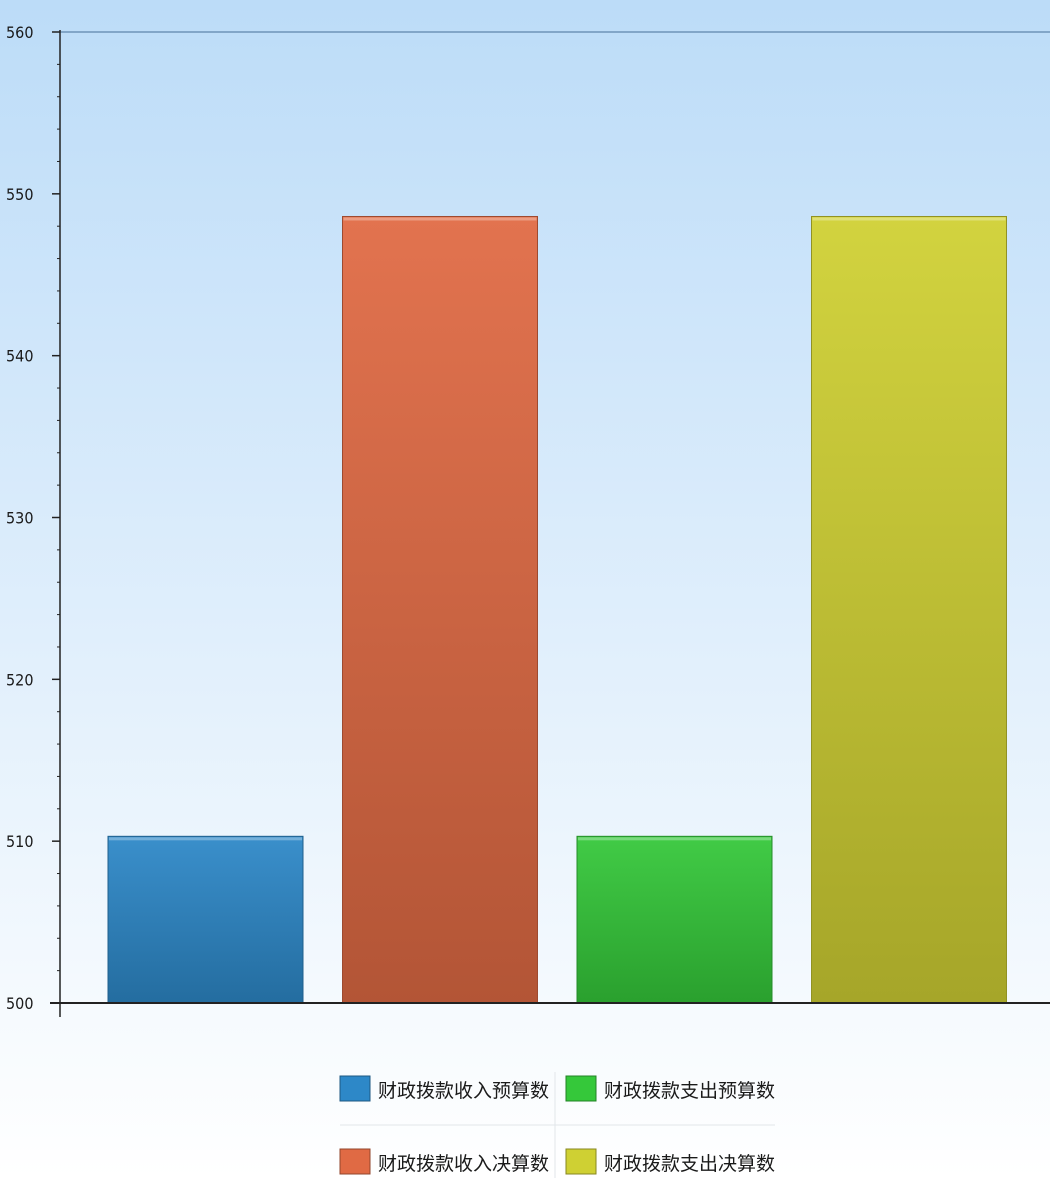 The image size is (1050, 1182). I want to click on y-tick-label: 540, so click(19, 356).